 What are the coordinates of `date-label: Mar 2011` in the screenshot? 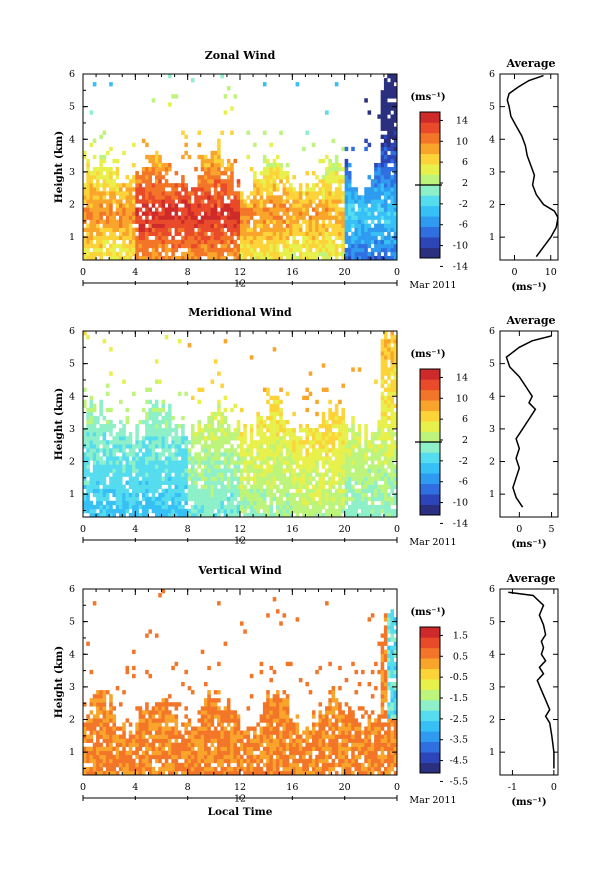 It's located at (432, 285).